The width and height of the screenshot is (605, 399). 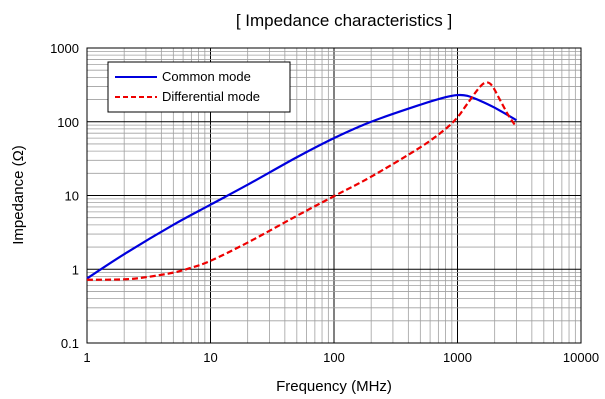 What do you see at coordinates (72, 196) in the screenshot?
I see `y-tick-label: 10` at bounding box center [72, 196].